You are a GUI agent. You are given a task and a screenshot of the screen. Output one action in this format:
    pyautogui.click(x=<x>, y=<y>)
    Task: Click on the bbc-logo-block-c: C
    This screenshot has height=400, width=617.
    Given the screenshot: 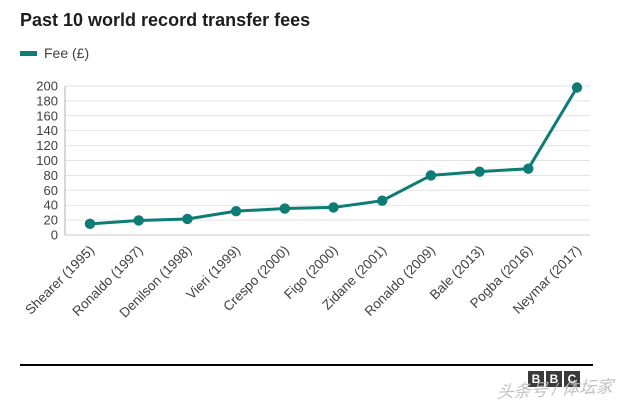 What is the action you would take?
    pyautogui.click(x=572, y=379)
    